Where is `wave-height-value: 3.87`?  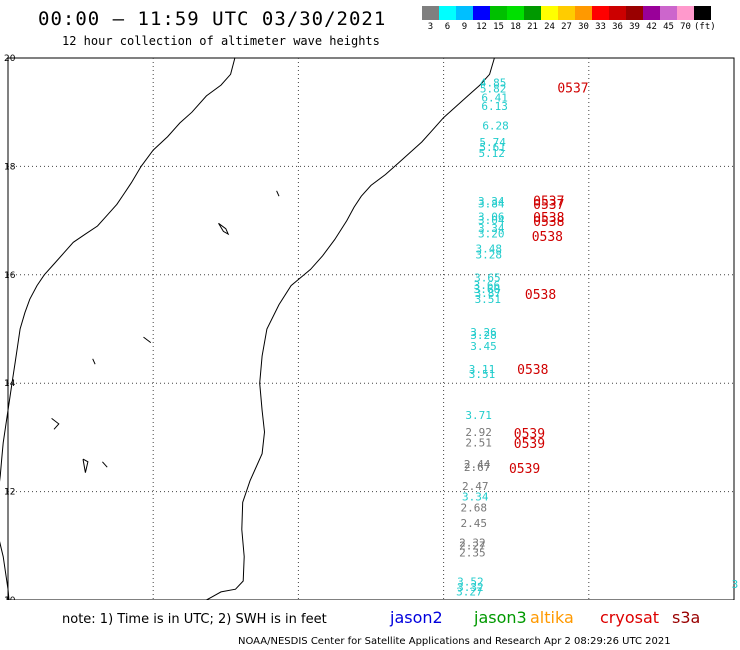 wave-height-value: 3.87 is located at coordinates (488, 293).